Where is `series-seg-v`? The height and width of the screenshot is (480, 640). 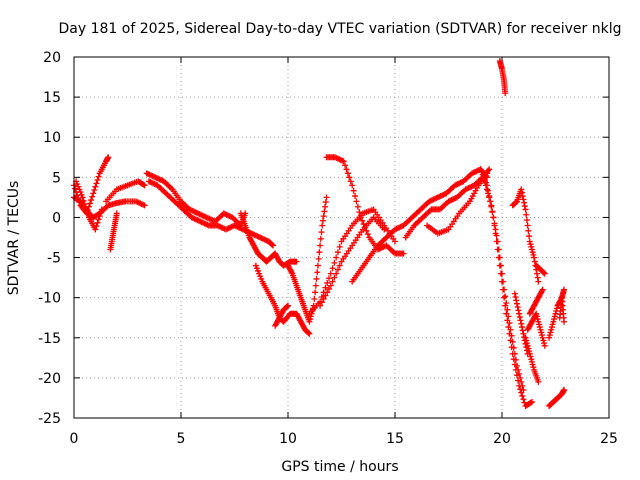
series-seg-v is located at coordinates (521, 323).